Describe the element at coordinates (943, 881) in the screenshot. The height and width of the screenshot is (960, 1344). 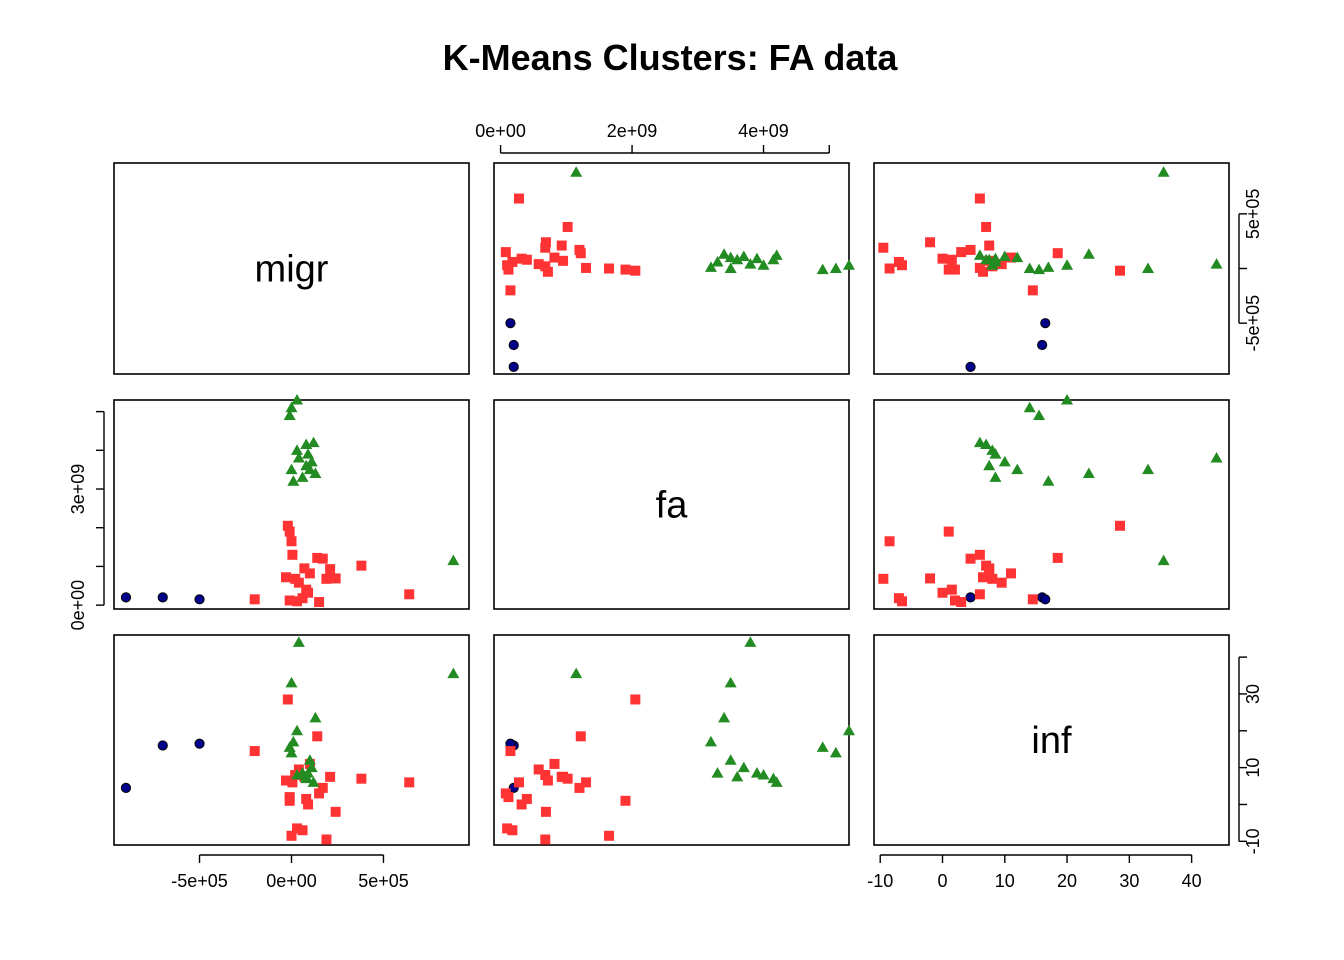
I see `bottom-axis-inf-tick-label: 0` at that location.